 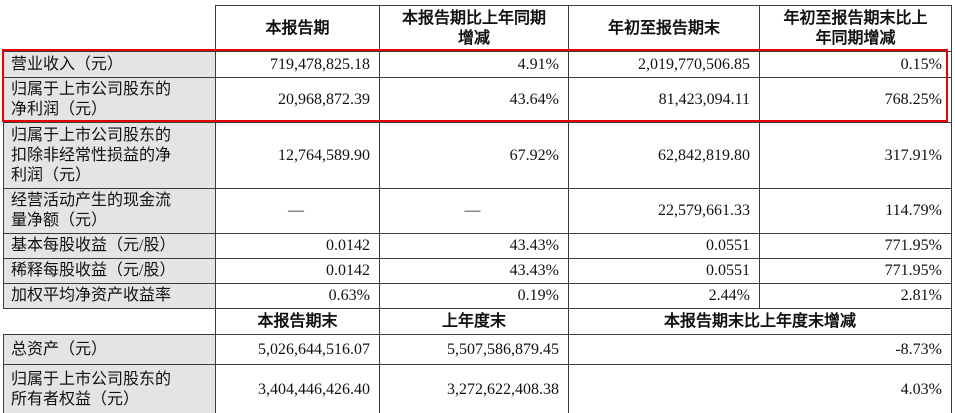 What do you see at coordinates (109, 100) in the screenshot?
I see `row-label: 归属于上市公司股东的 净利润（元）` at bounding box center [109, 100].